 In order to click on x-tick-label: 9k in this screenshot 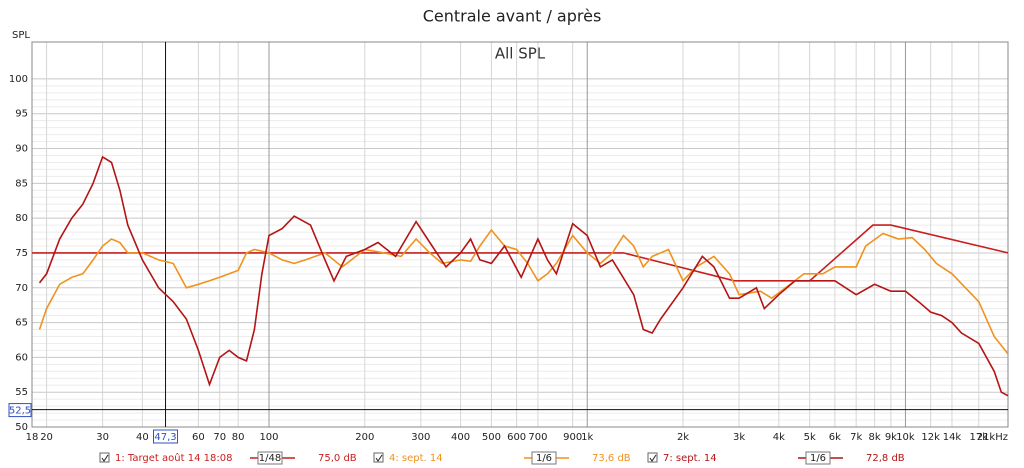, I will do `click(891, 437)`.